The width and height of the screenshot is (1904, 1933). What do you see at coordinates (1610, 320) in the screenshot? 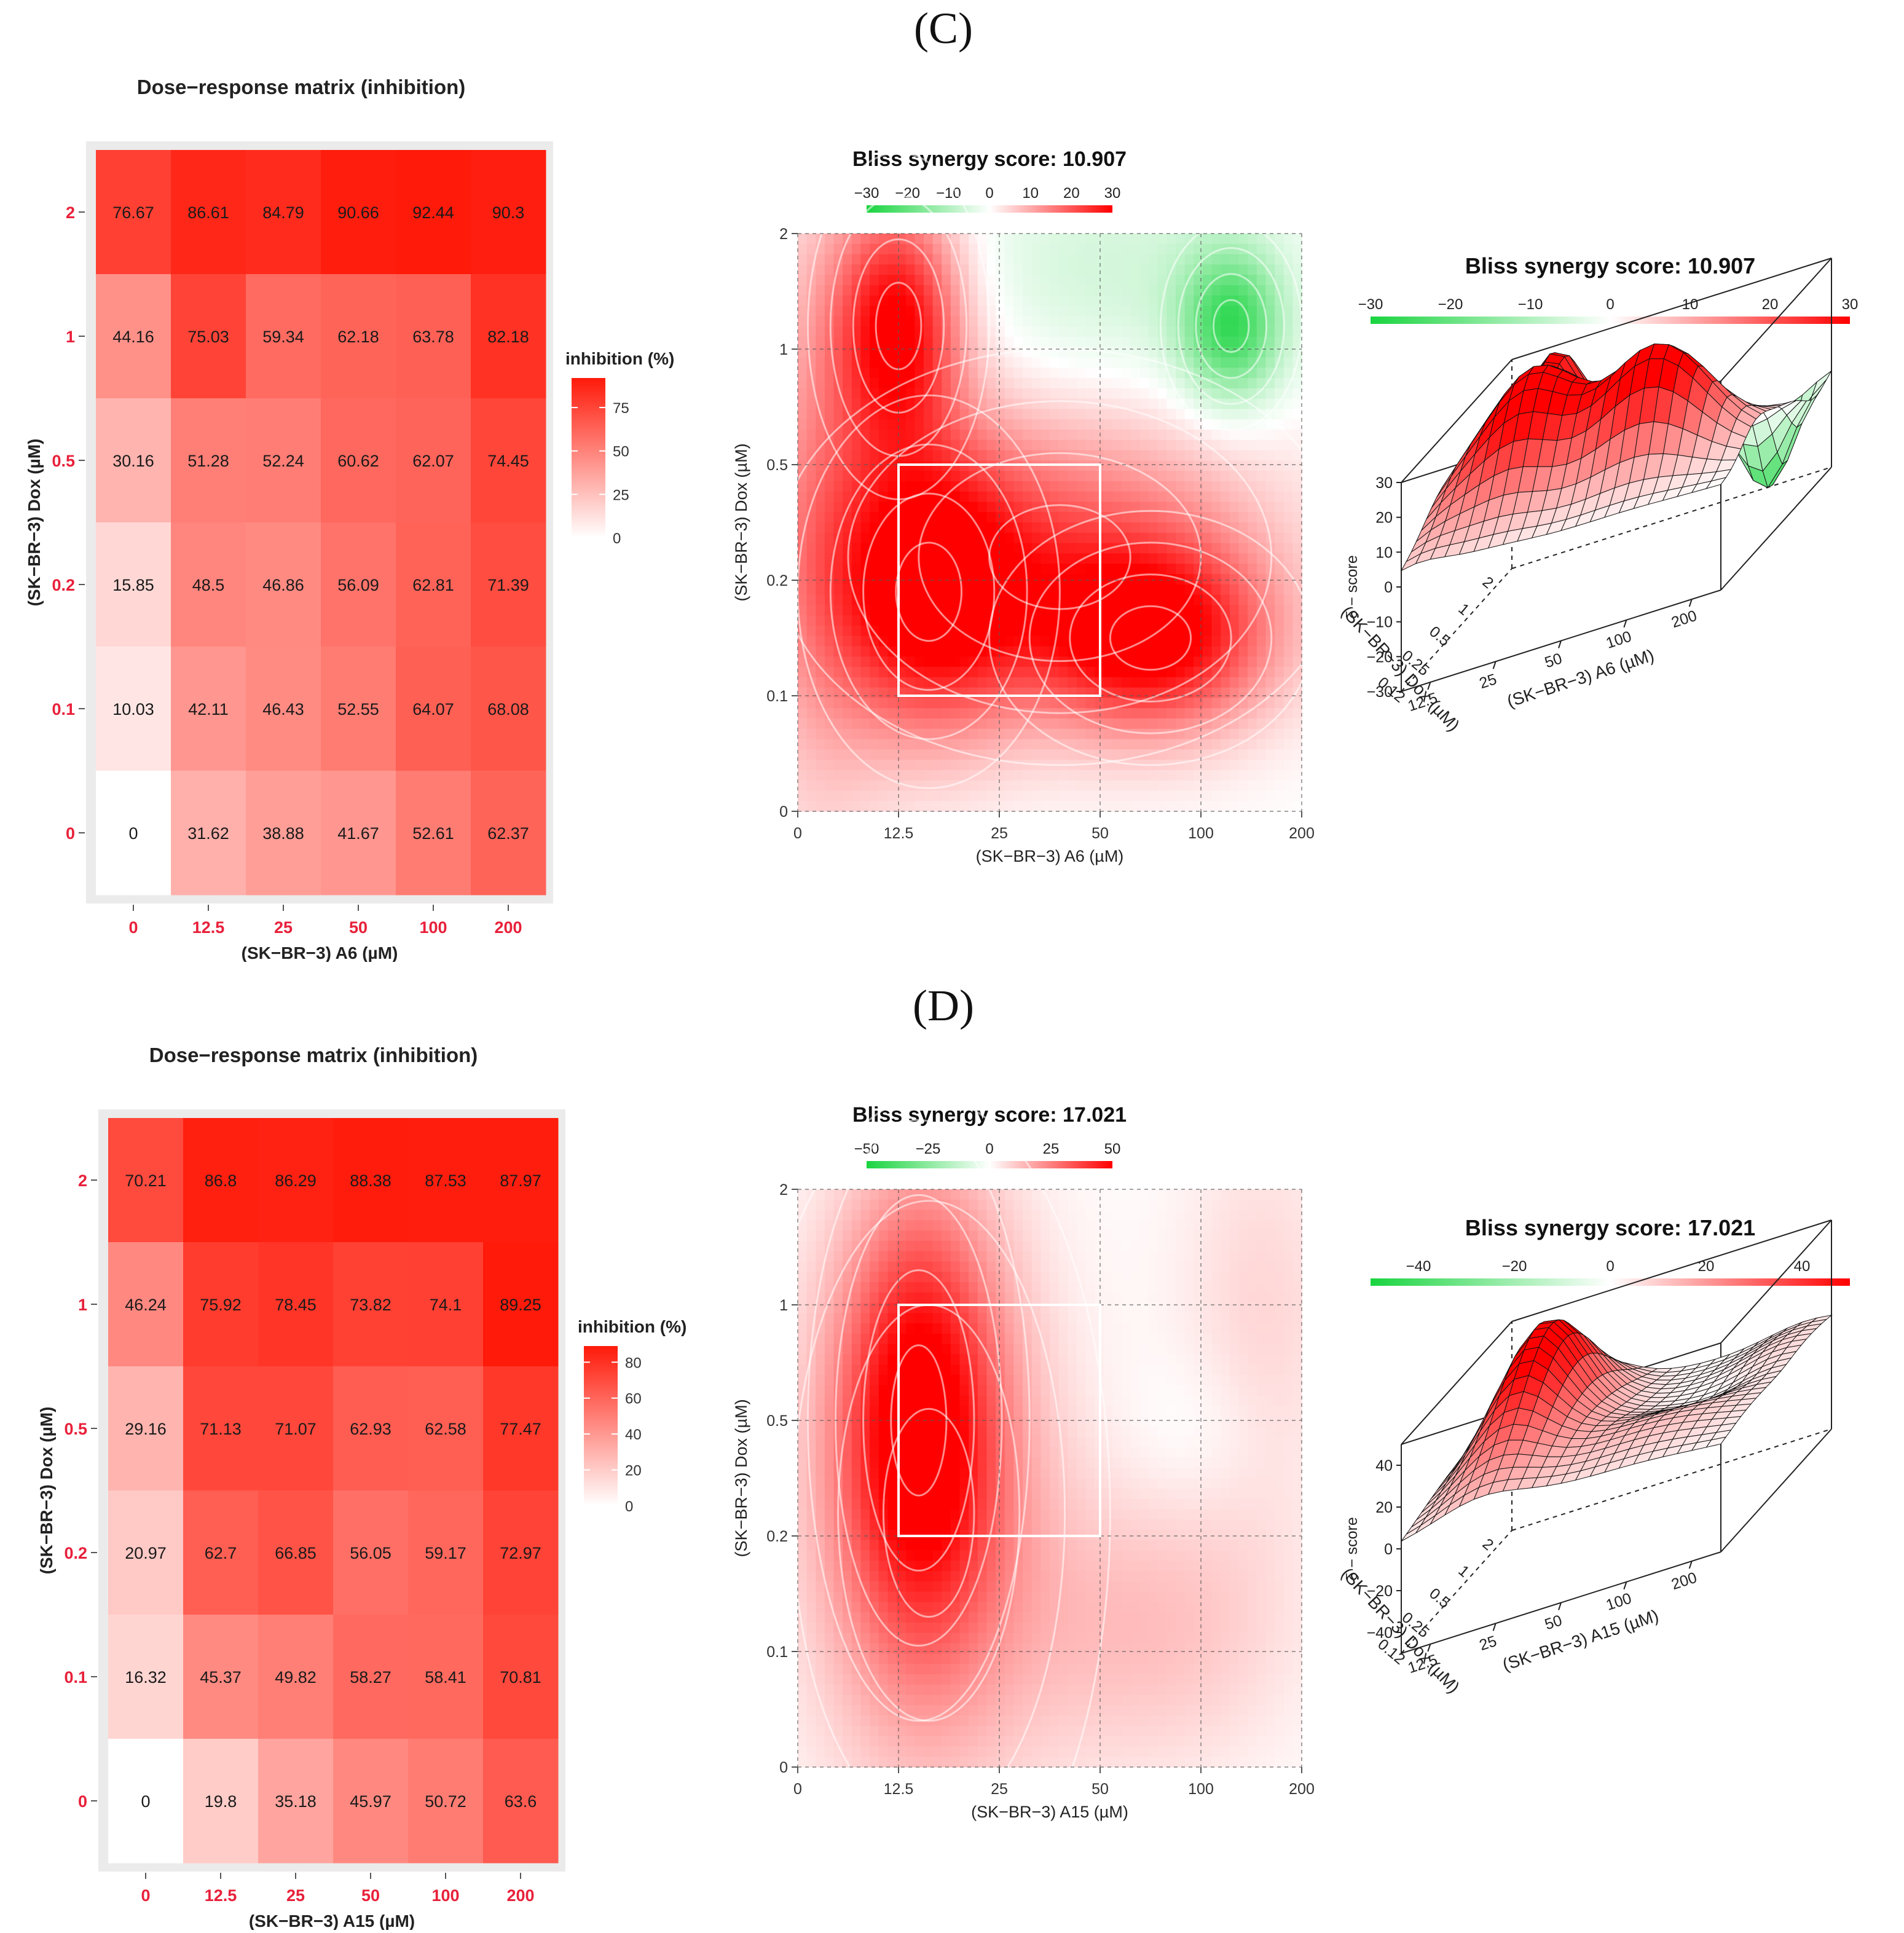
I see `surface-colorbar` at bounding box center [1610, 320].